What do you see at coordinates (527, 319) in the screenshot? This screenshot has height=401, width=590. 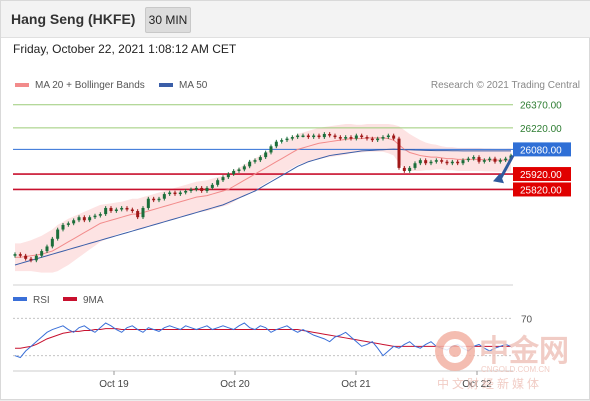 I see `rsi-tick-label: 70` at bounding box center [527, 319].